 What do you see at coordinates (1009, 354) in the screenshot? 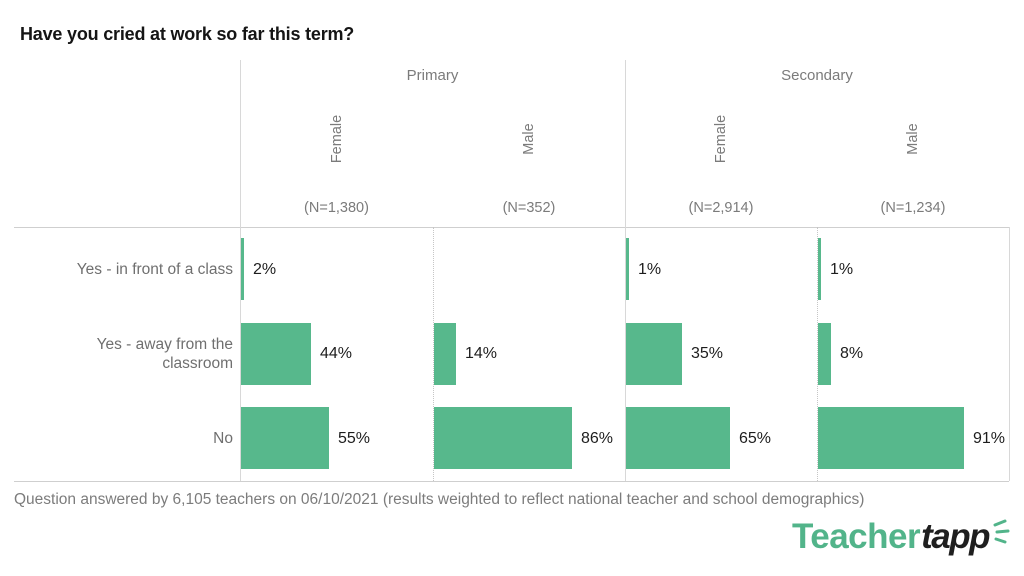
I see `chart-right-border` at bounding box center [1009, 354].